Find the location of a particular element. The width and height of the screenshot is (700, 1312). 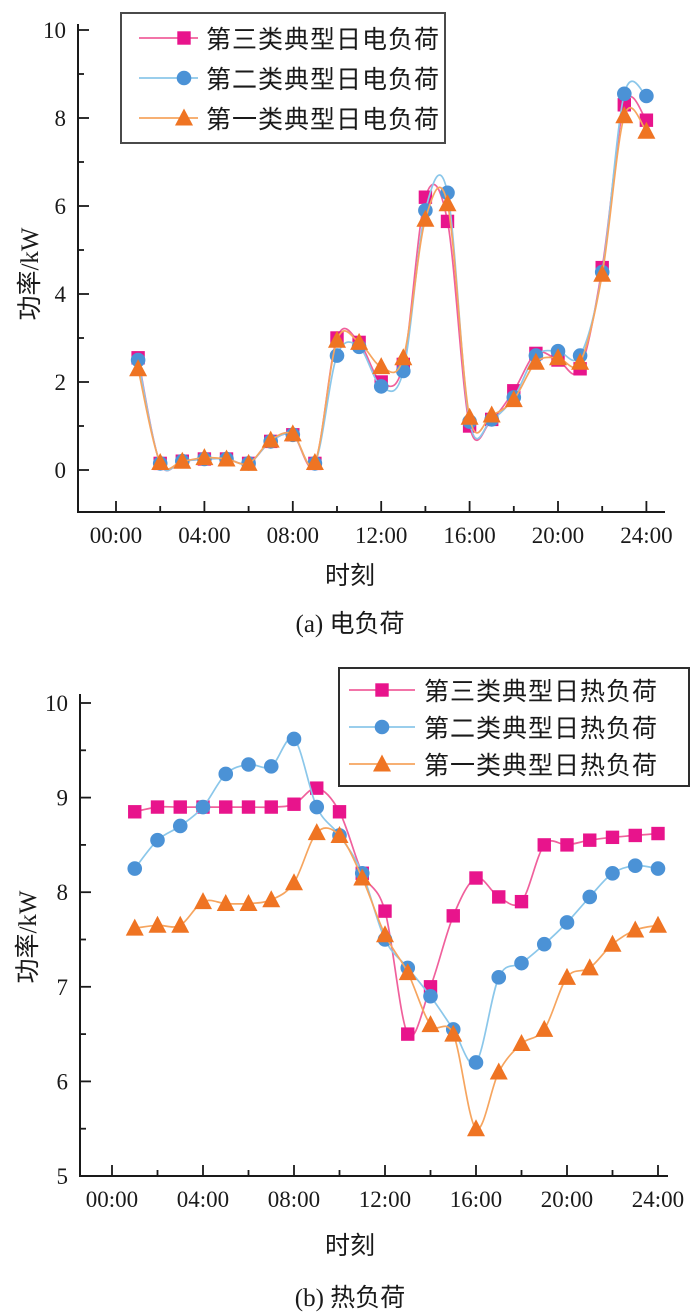

legend-item: 第二类典型日电负荷 is located at coordinates (289, 78).